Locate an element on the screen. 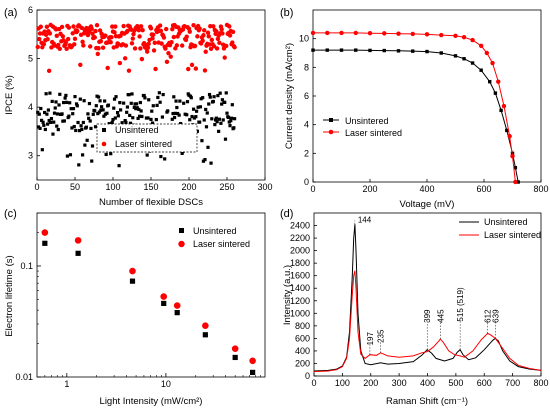 Image resolution: width=550 pixels, height=409 pixels. panel-d-ytick-label: 400 is located at coordinates (302, 351).